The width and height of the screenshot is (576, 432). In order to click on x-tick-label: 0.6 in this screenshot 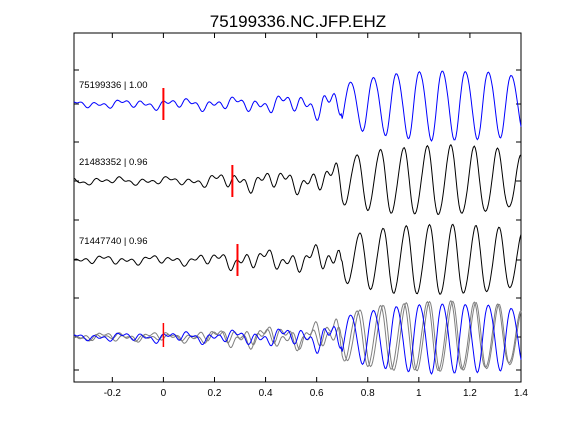, I will do `click(317, 393)`.